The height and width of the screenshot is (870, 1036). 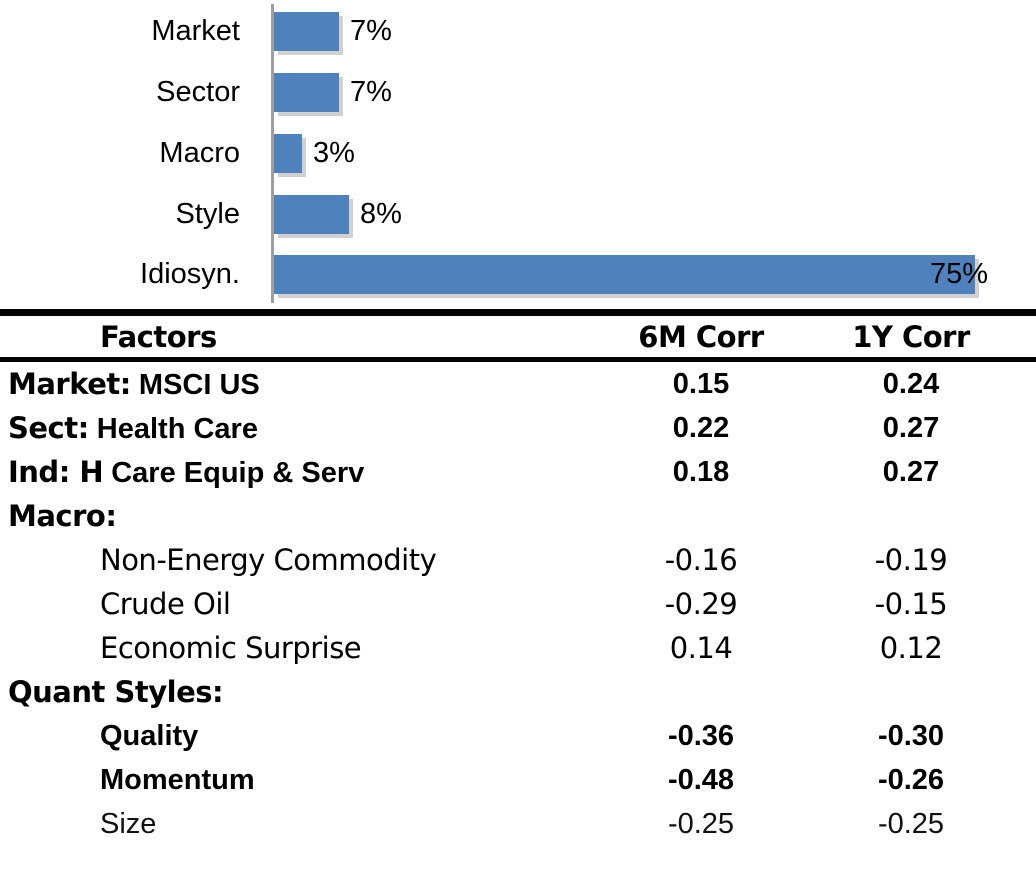 I want to click on factor-prefix: Sect:, so click(x=48, y=427).